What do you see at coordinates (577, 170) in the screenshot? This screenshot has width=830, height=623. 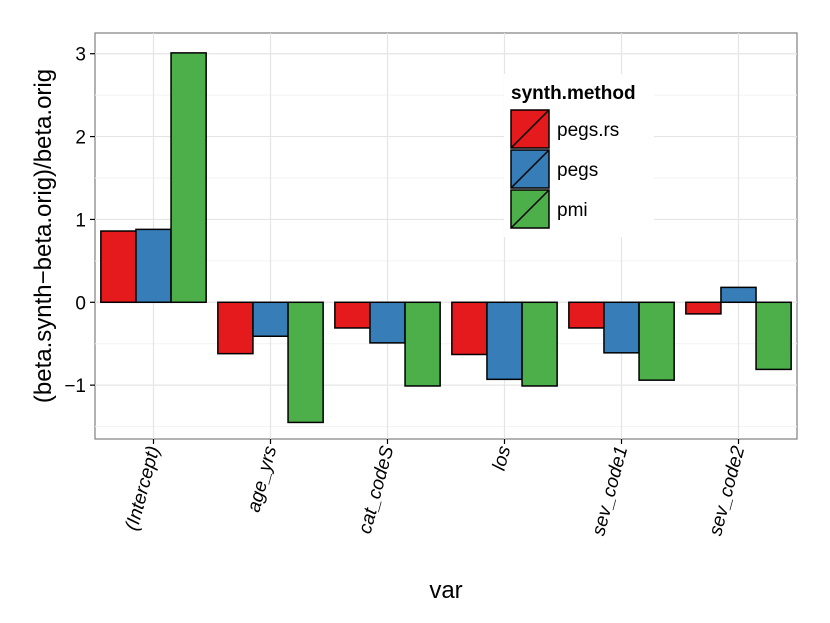 I see `legend-label-pegs: pegs` at bounding box center [577, 170].